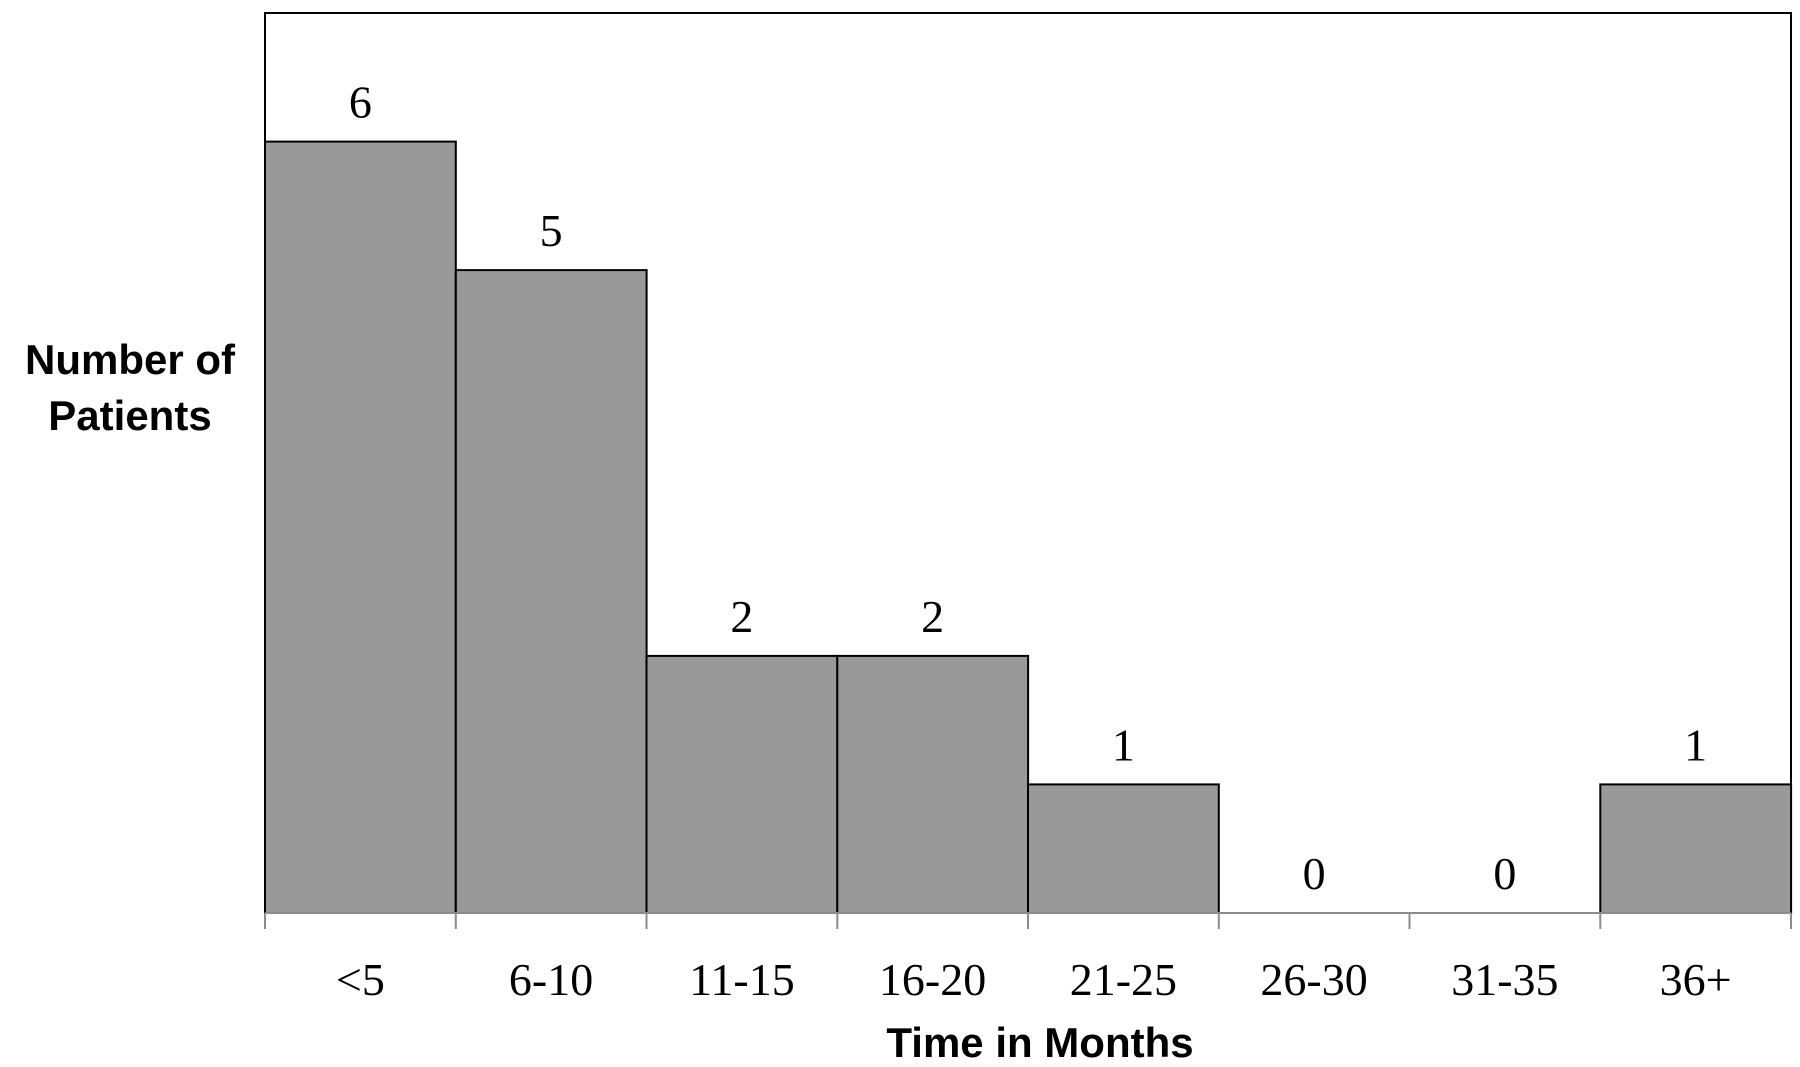  I want to click on data-label-2: 2, so click(741, 616).